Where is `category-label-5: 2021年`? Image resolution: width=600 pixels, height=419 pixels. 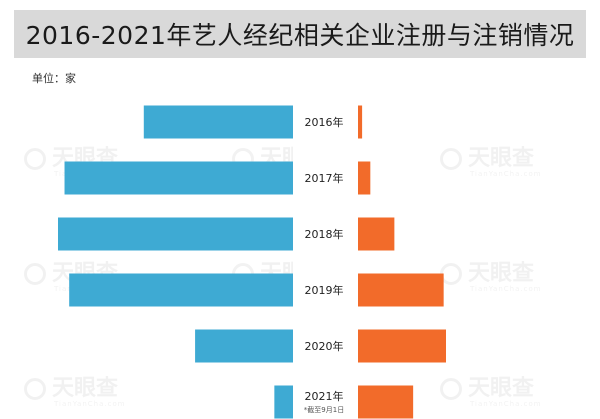 category-label-5: 2021年 is located at coordinates (324, 396).